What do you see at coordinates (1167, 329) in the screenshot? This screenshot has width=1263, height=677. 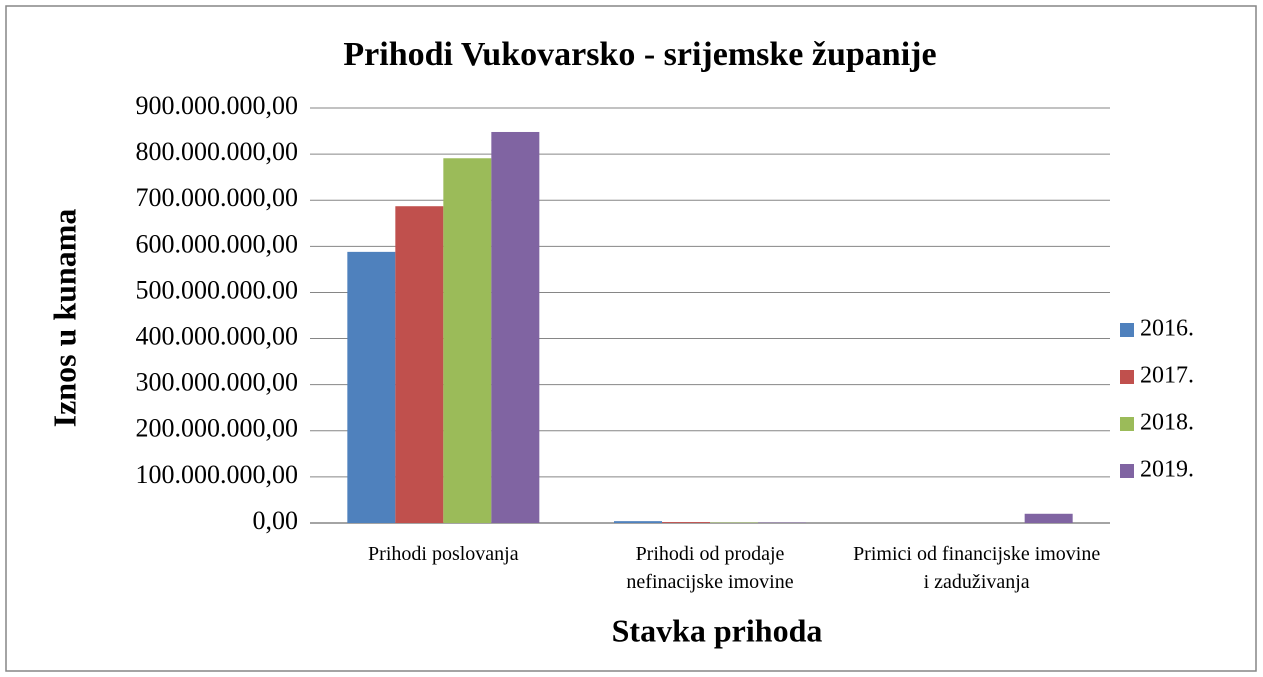 I see `legend-label: 2016.` at bounding box center [1167, 329].